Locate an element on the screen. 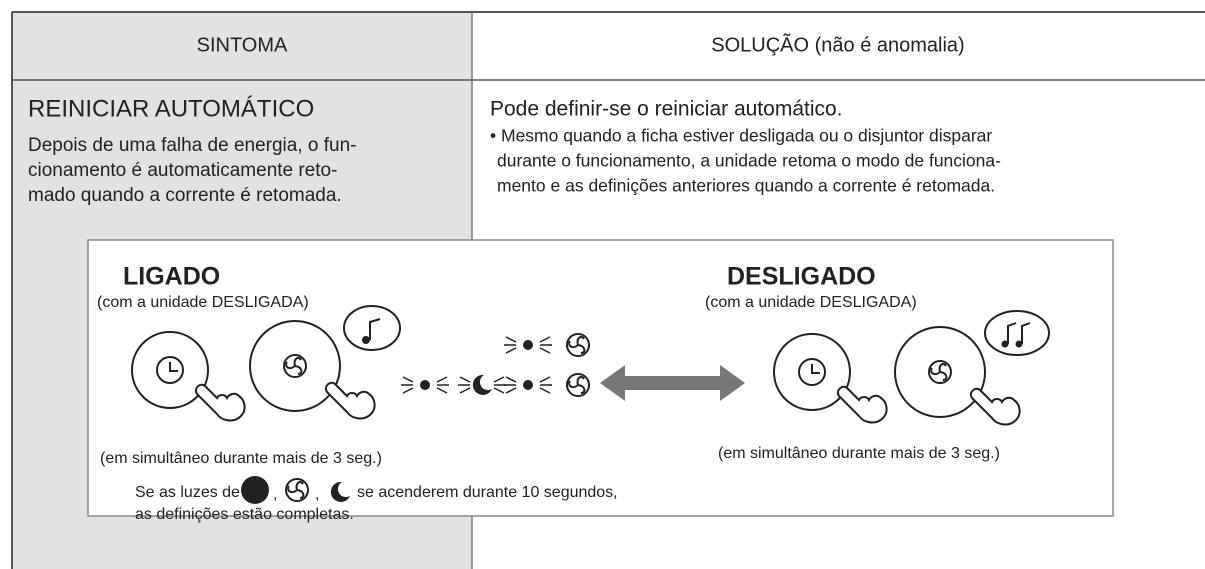 Image resolution: width=1205 pixels, height=569 pixels. symptom-text: mado quando a corrente é retomada. is located at coordinates (185, 195).